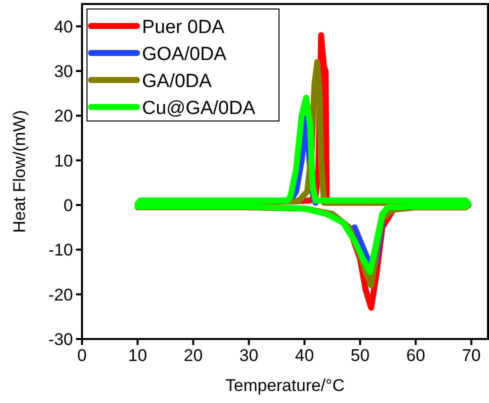 This screenshot has height=403, width=489. Describe the element at coordinates (60, 339) in the screenshot. I see `y-tick-label: -30` at that location.